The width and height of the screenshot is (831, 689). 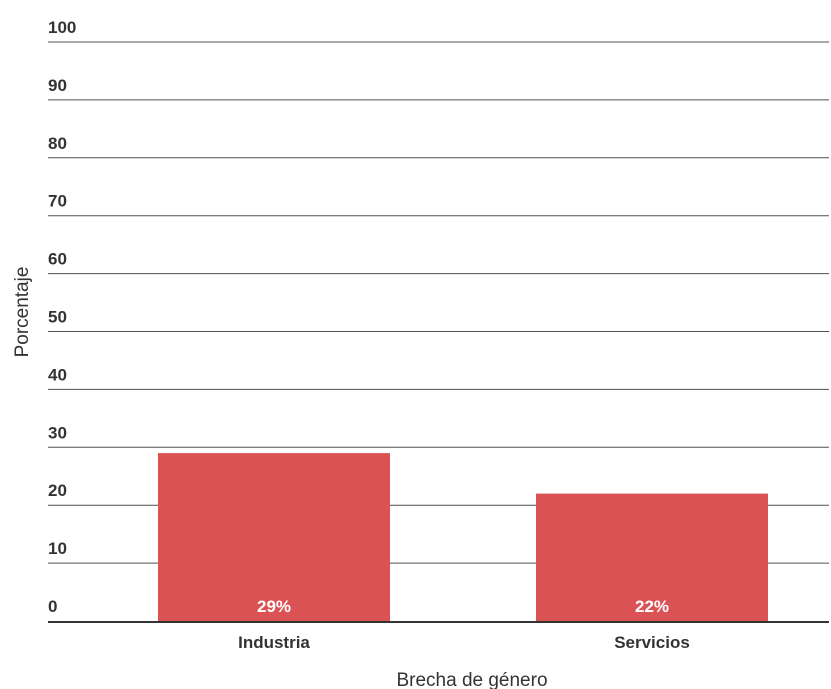 I want to click on data-label: 22%, so click(x=652, y=606).